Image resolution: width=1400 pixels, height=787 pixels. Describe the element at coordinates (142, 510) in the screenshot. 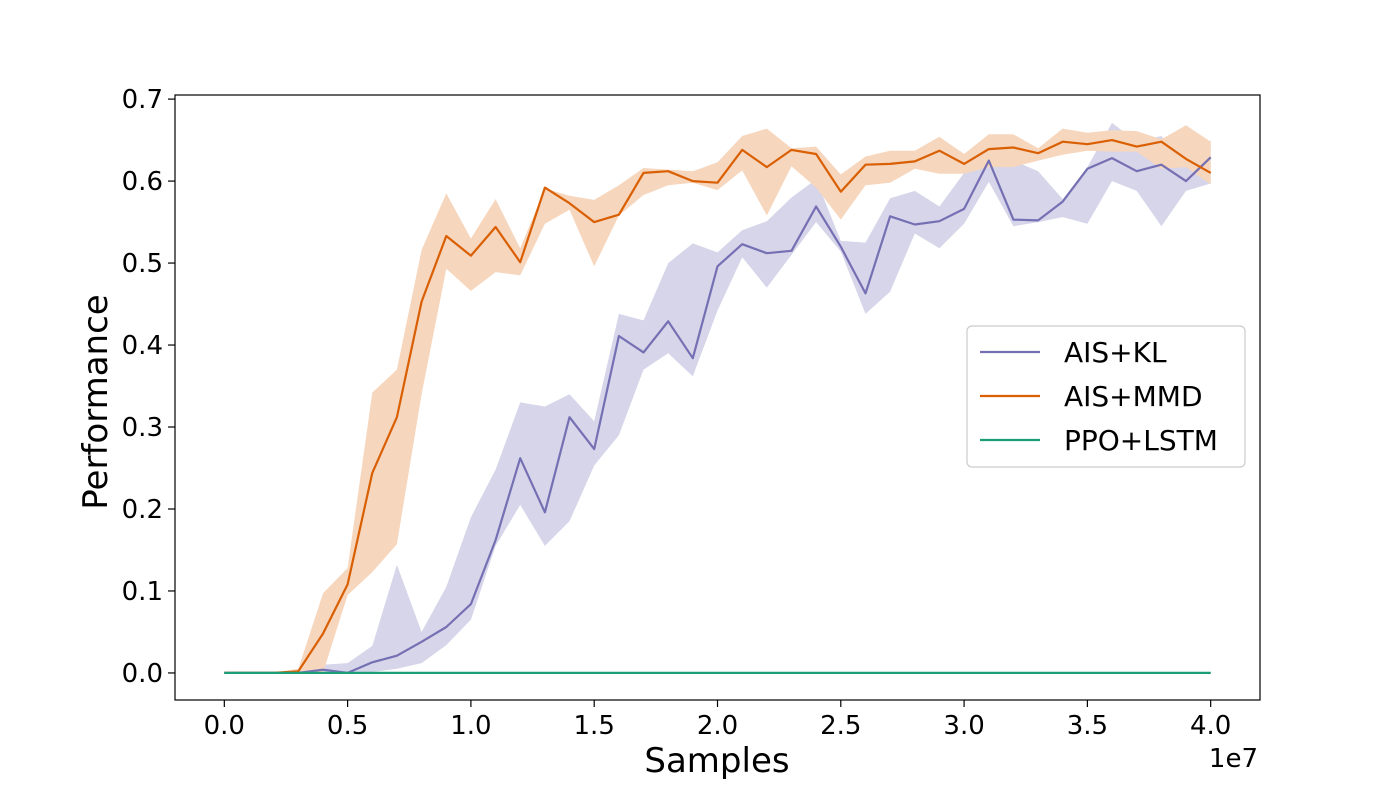

I see `y-tick-label: 0.2` at that location.